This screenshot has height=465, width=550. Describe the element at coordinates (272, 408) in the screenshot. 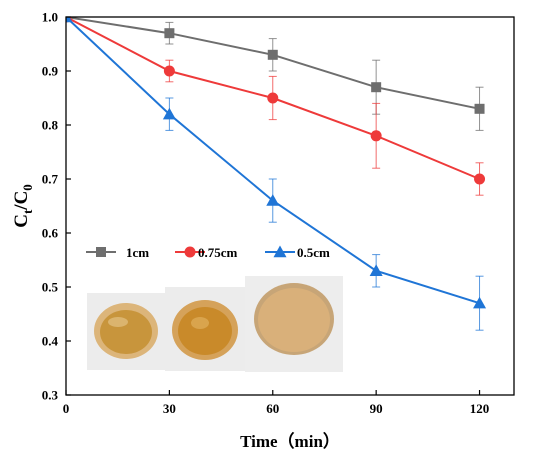

I see `x-tick-label: 60` at that location.